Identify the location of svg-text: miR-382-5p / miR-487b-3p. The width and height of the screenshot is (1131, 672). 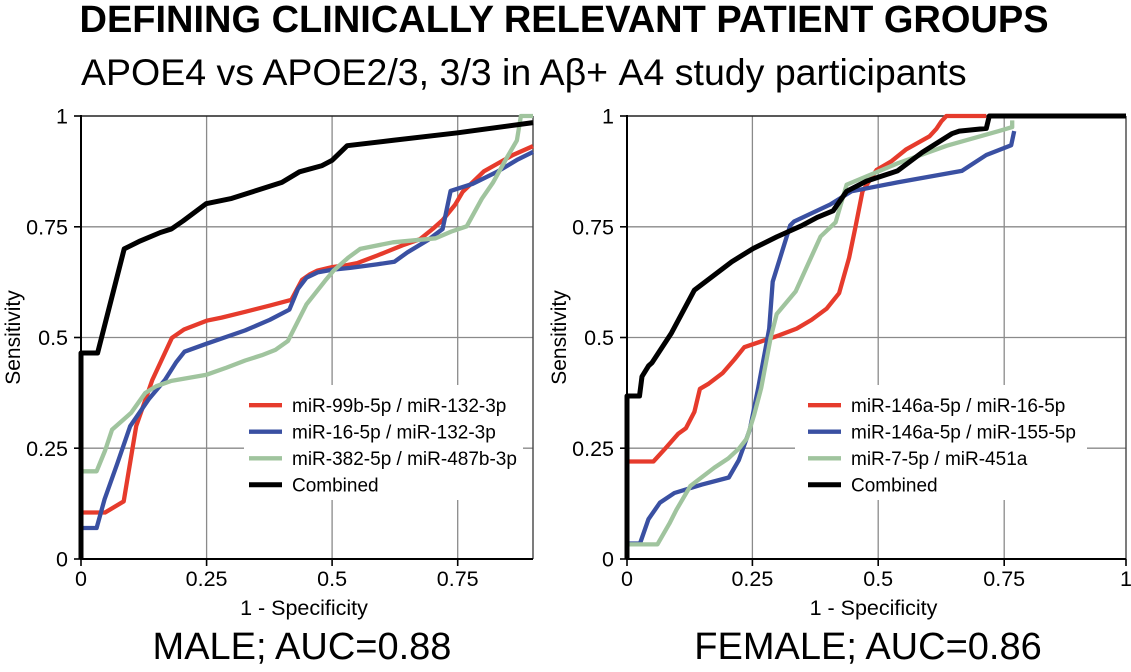
(404, 459).